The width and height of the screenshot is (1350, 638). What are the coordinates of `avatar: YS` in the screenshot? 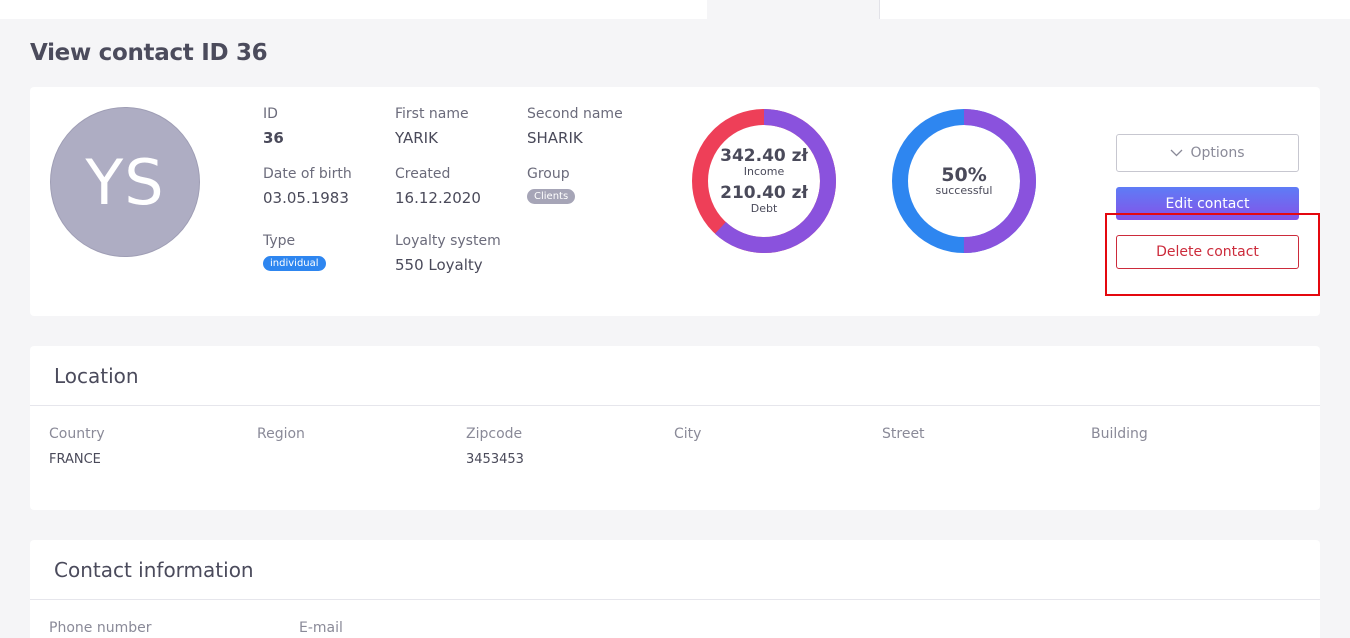 It's located at (125, 182).